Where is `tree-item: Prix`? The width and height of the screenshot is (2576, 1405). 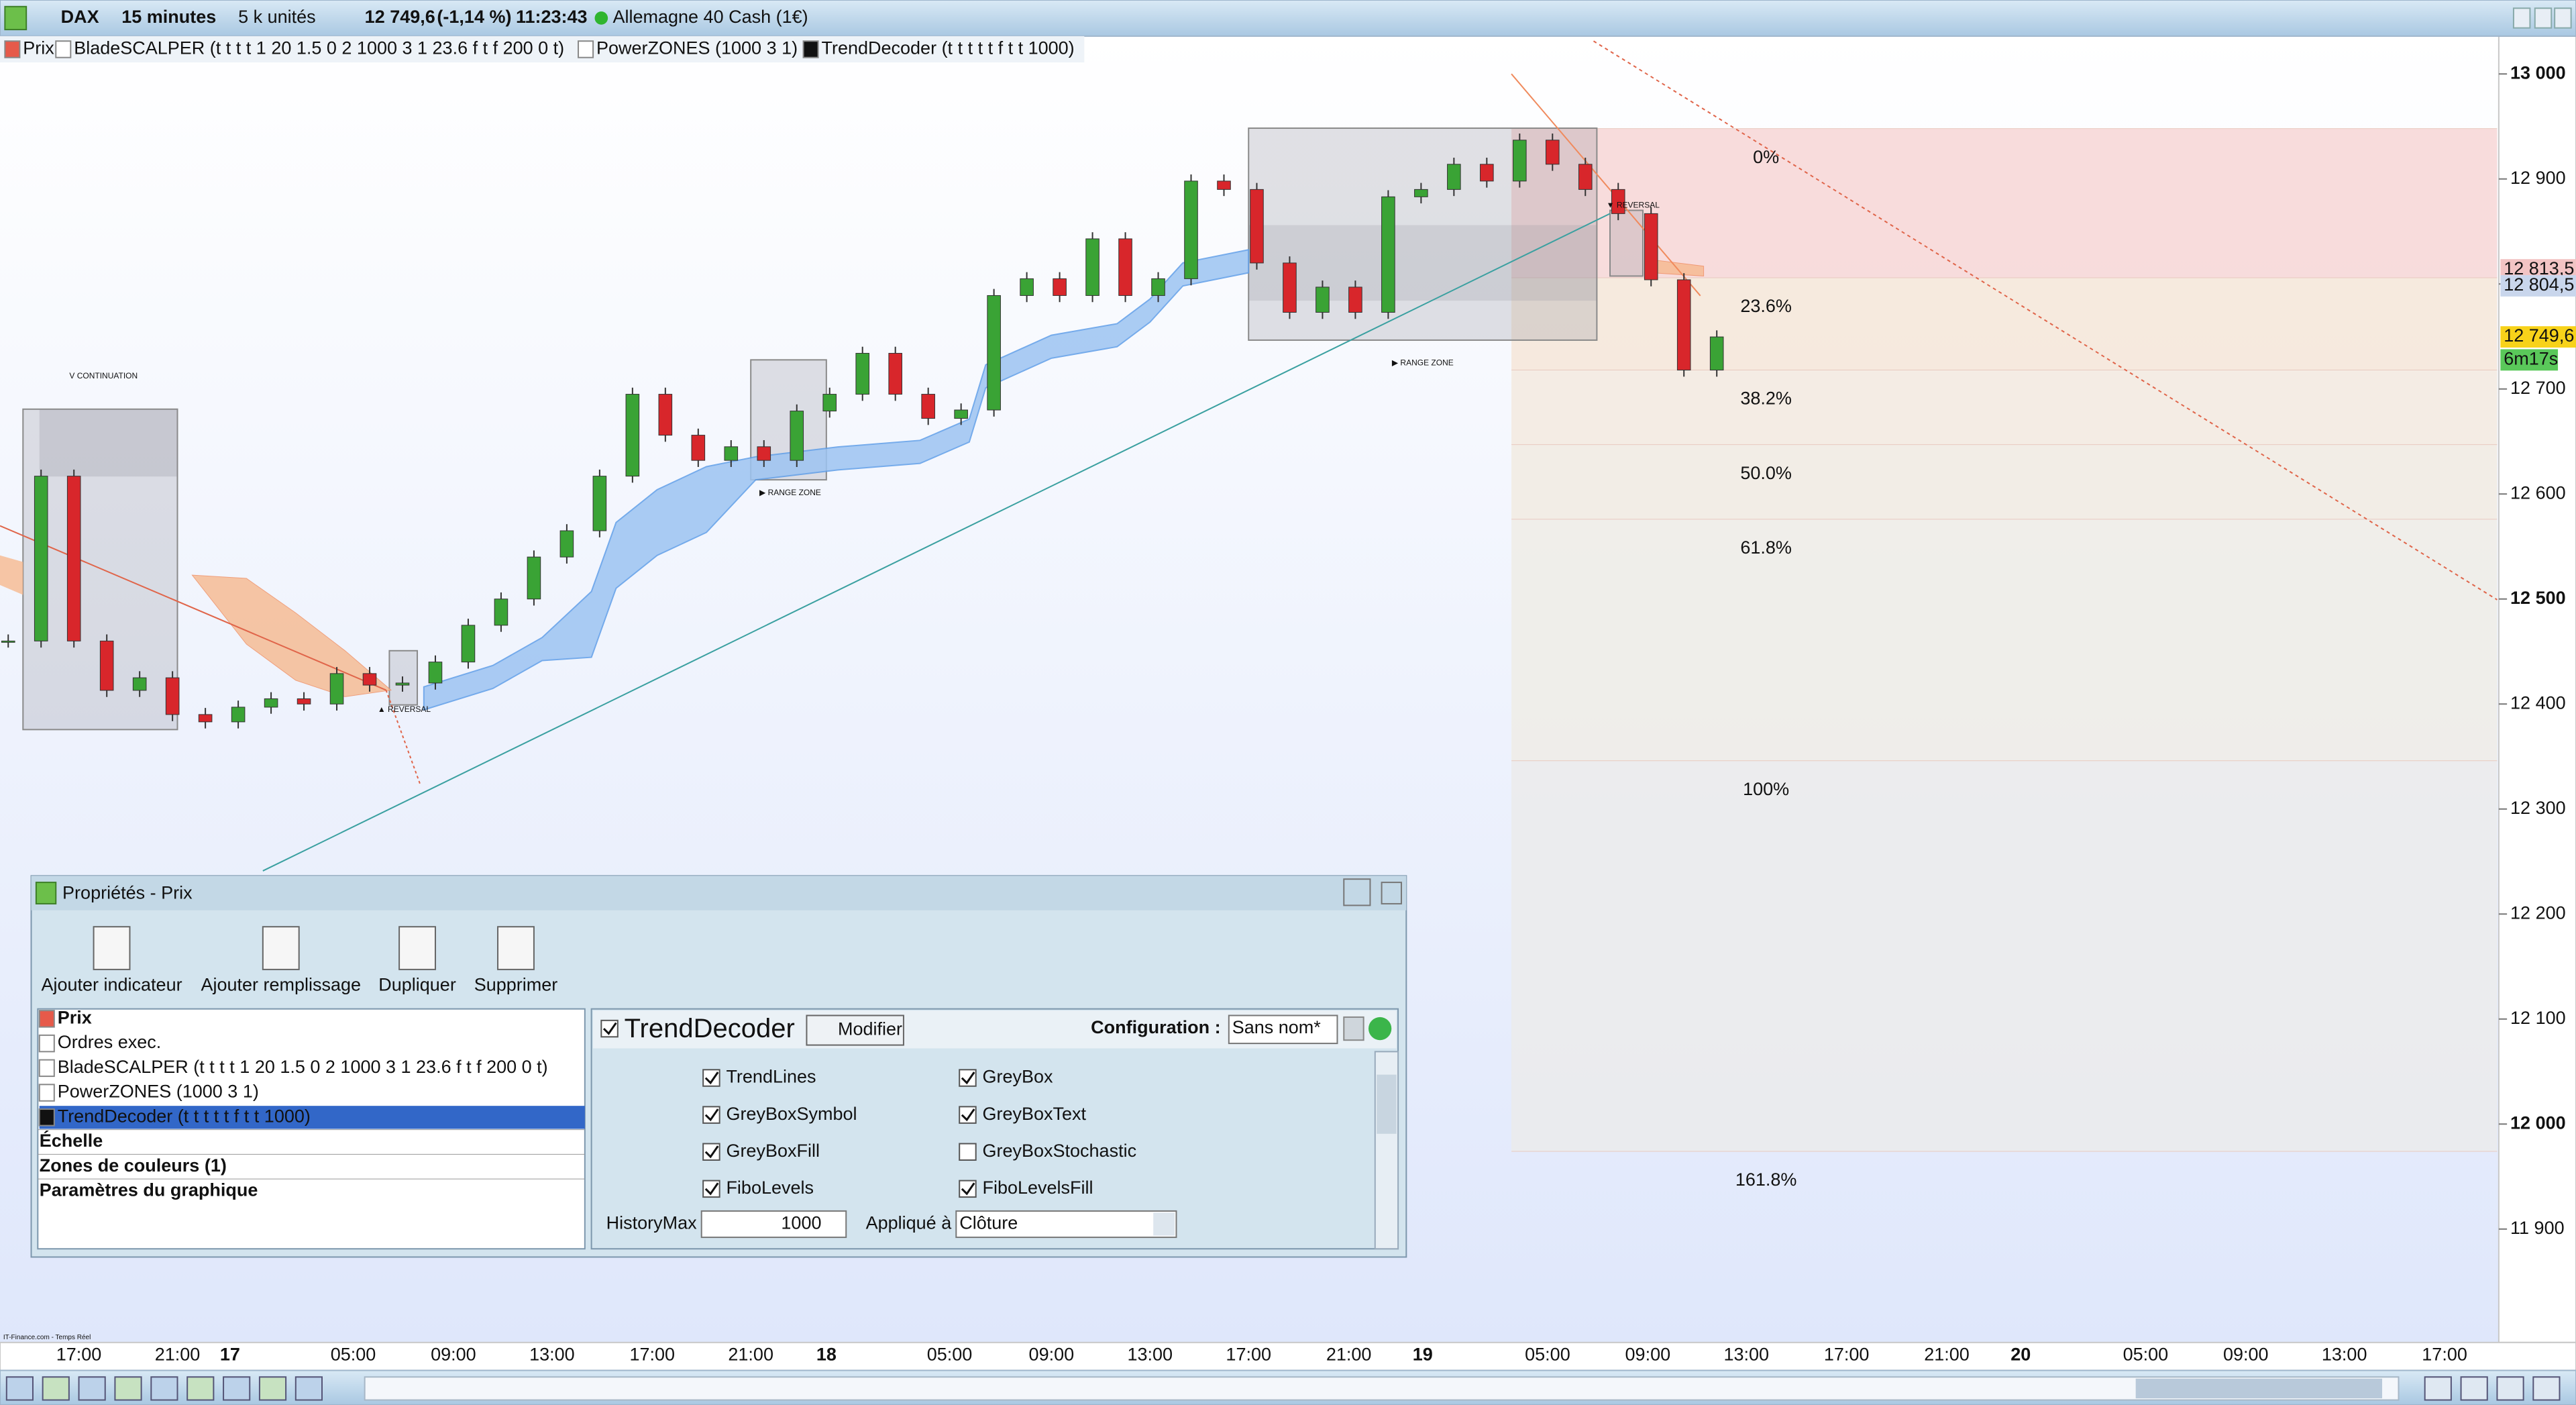 tree-item: Prix is located at coordinates (75, 1017).